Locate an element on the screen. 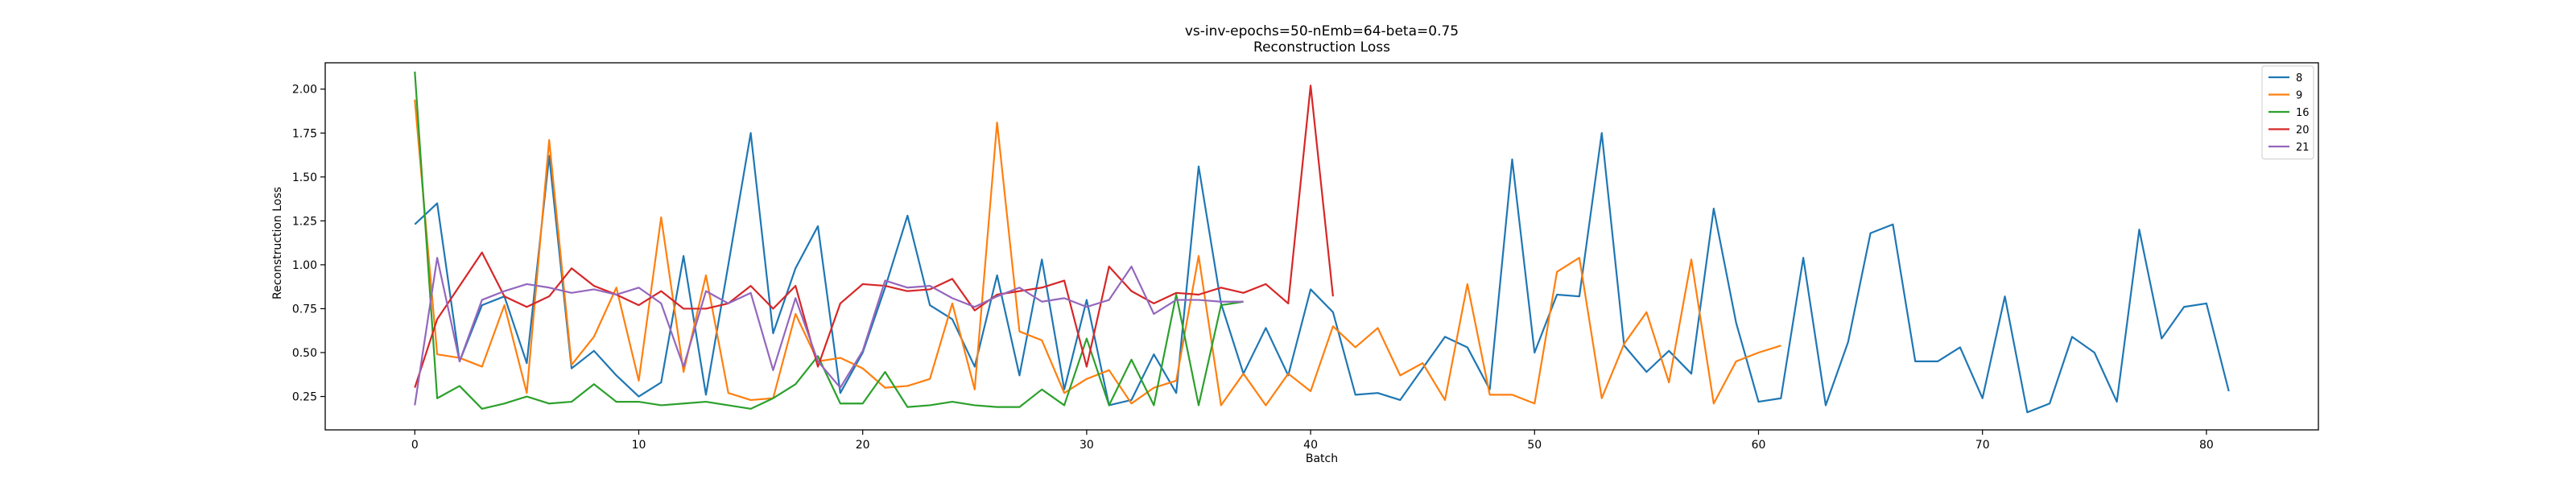  y-tick-label: 0.25 is located at coordinates (304, 397).